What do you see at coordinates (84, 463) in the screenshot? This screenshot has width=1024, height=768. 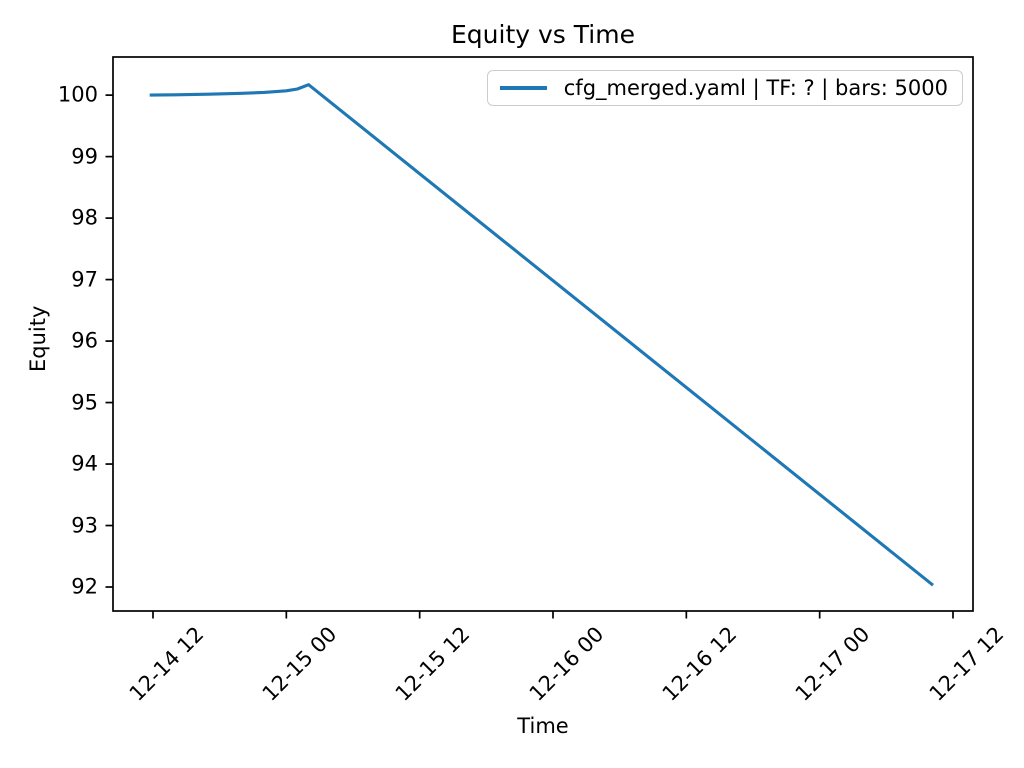 I see `y-tick-label: 94` at bounding box center [84, 463].